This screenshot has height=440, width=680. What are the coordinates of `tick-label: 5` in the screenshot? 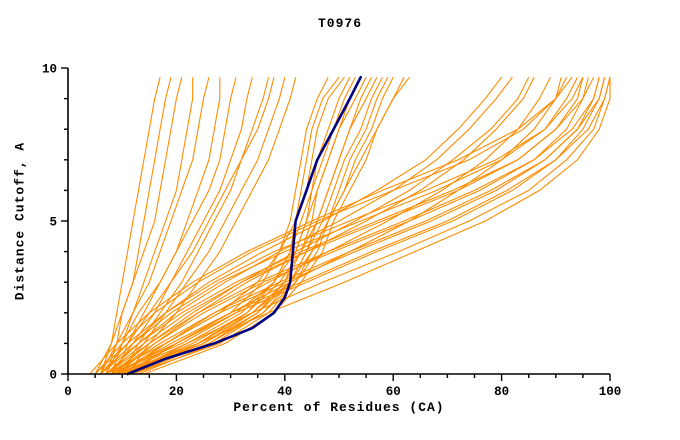 It's located at (53, 223).